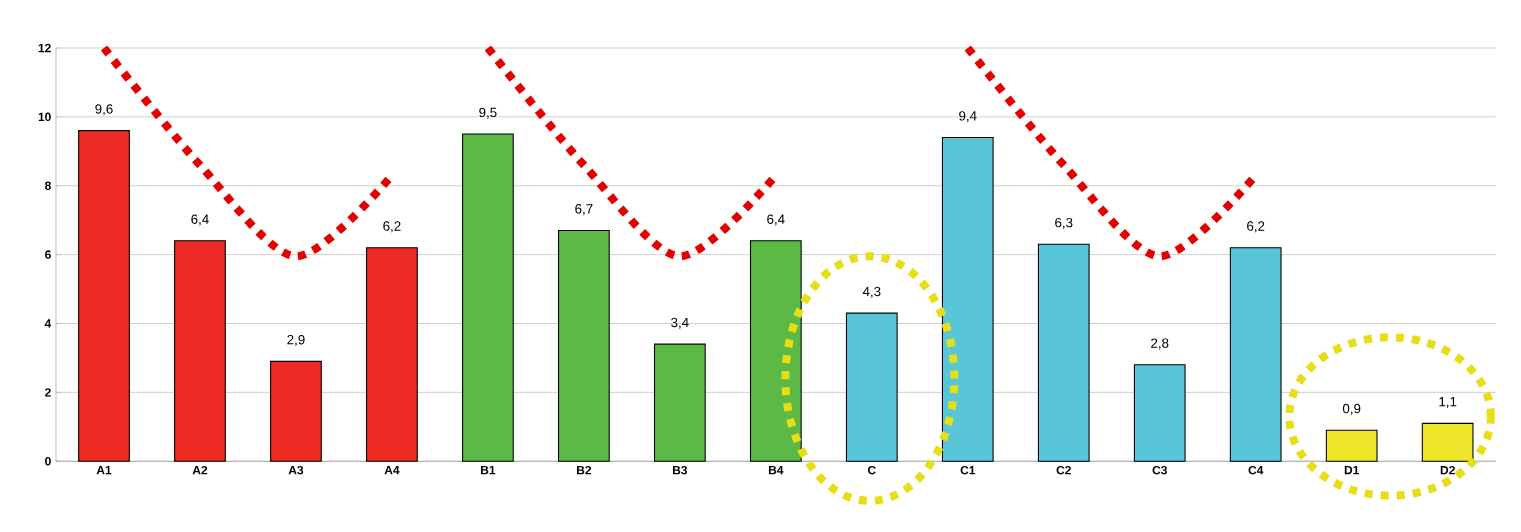 The width and height of the screenshot is (1521, 532). What do you see at coordinates (968, 470) in the screenshot?
I see `x-tick-label: C1` at bounding box center [968, 470].